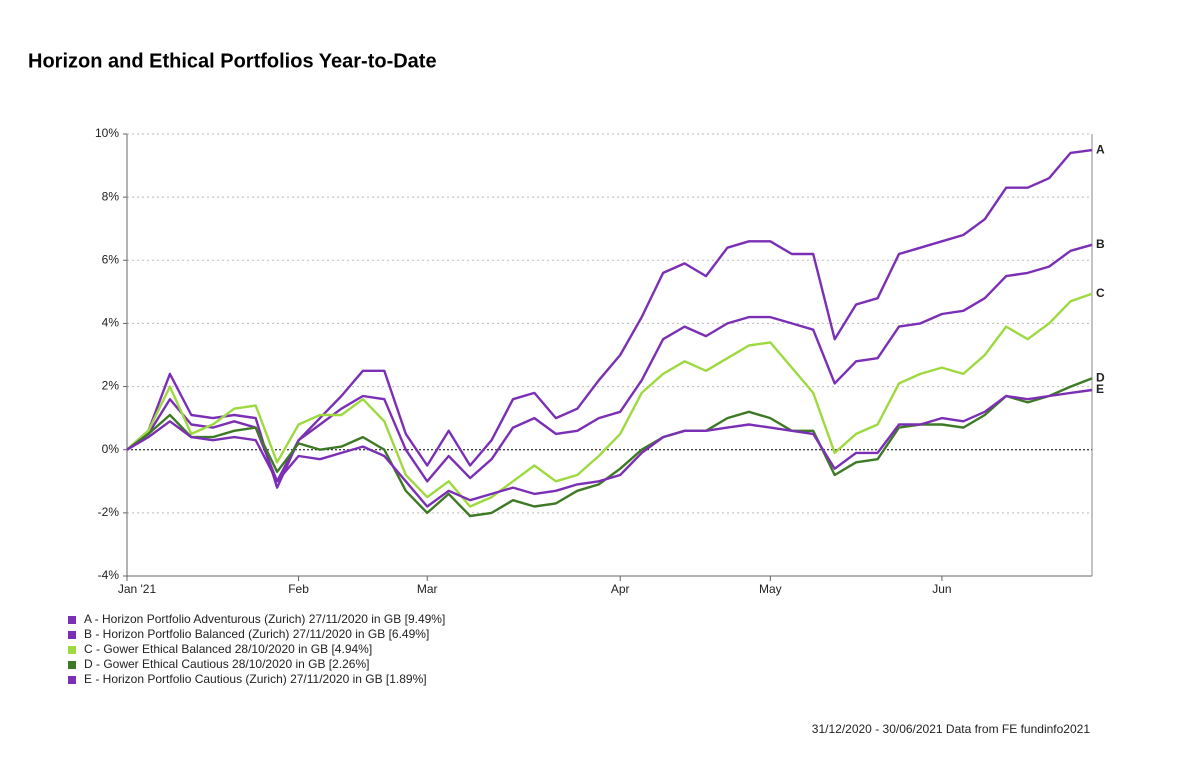 This screenshot has height=783, width=1200. I want to click on y-tick-label: 2%, so click(111, 386).